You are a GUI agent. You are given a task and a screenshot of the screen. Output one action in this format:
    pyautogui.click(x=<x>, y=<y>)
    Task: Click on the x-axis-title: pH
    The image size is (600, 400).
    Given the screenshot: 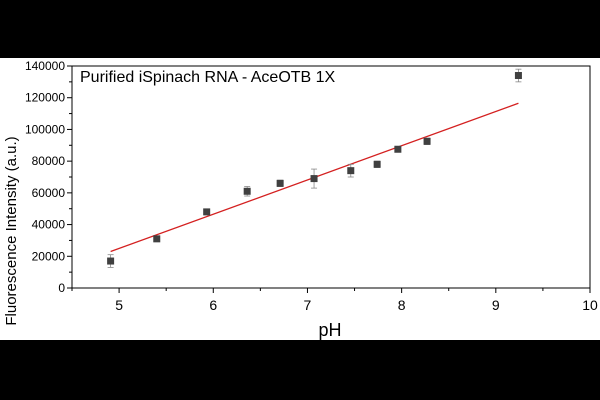 What is the action you would take?
    pyautogui.click(x=329, y=330)
    